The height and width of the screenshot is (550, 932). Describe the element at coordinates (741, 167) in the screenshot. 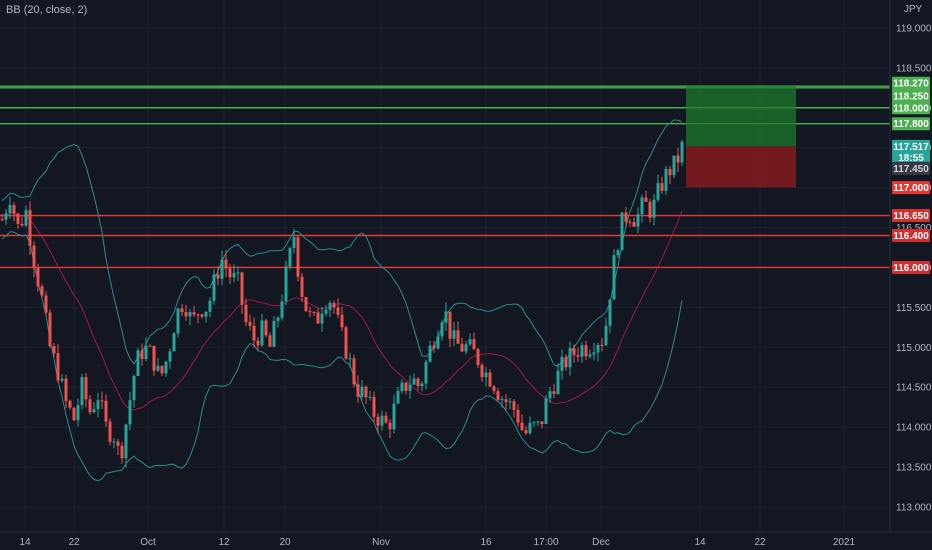

I see `stop-loss-zone` at that location.